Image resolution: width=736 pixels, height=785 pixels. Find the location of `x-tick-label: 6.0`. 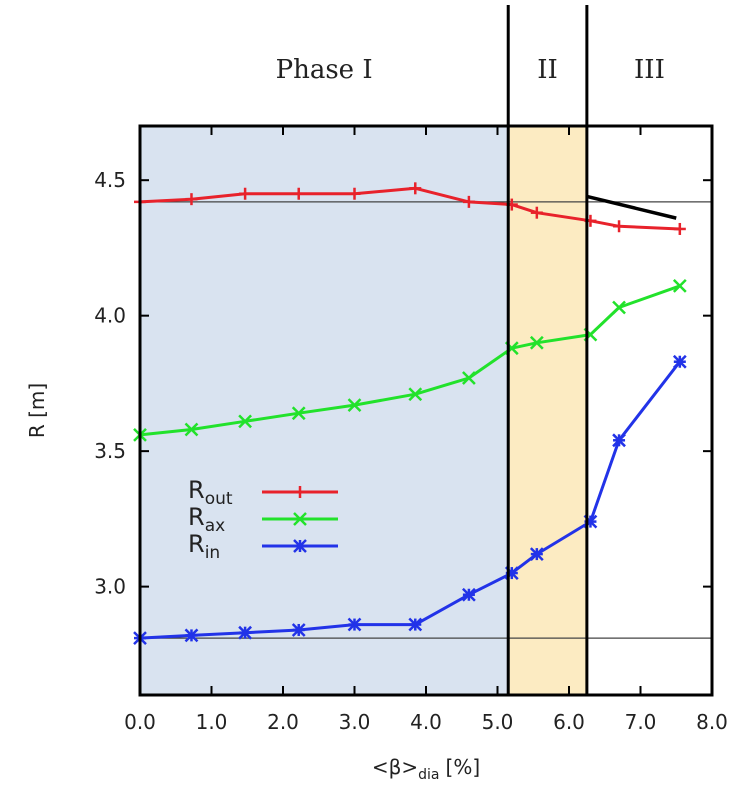

x-tick-label: 6.0 is located at coordinates (569, 722).